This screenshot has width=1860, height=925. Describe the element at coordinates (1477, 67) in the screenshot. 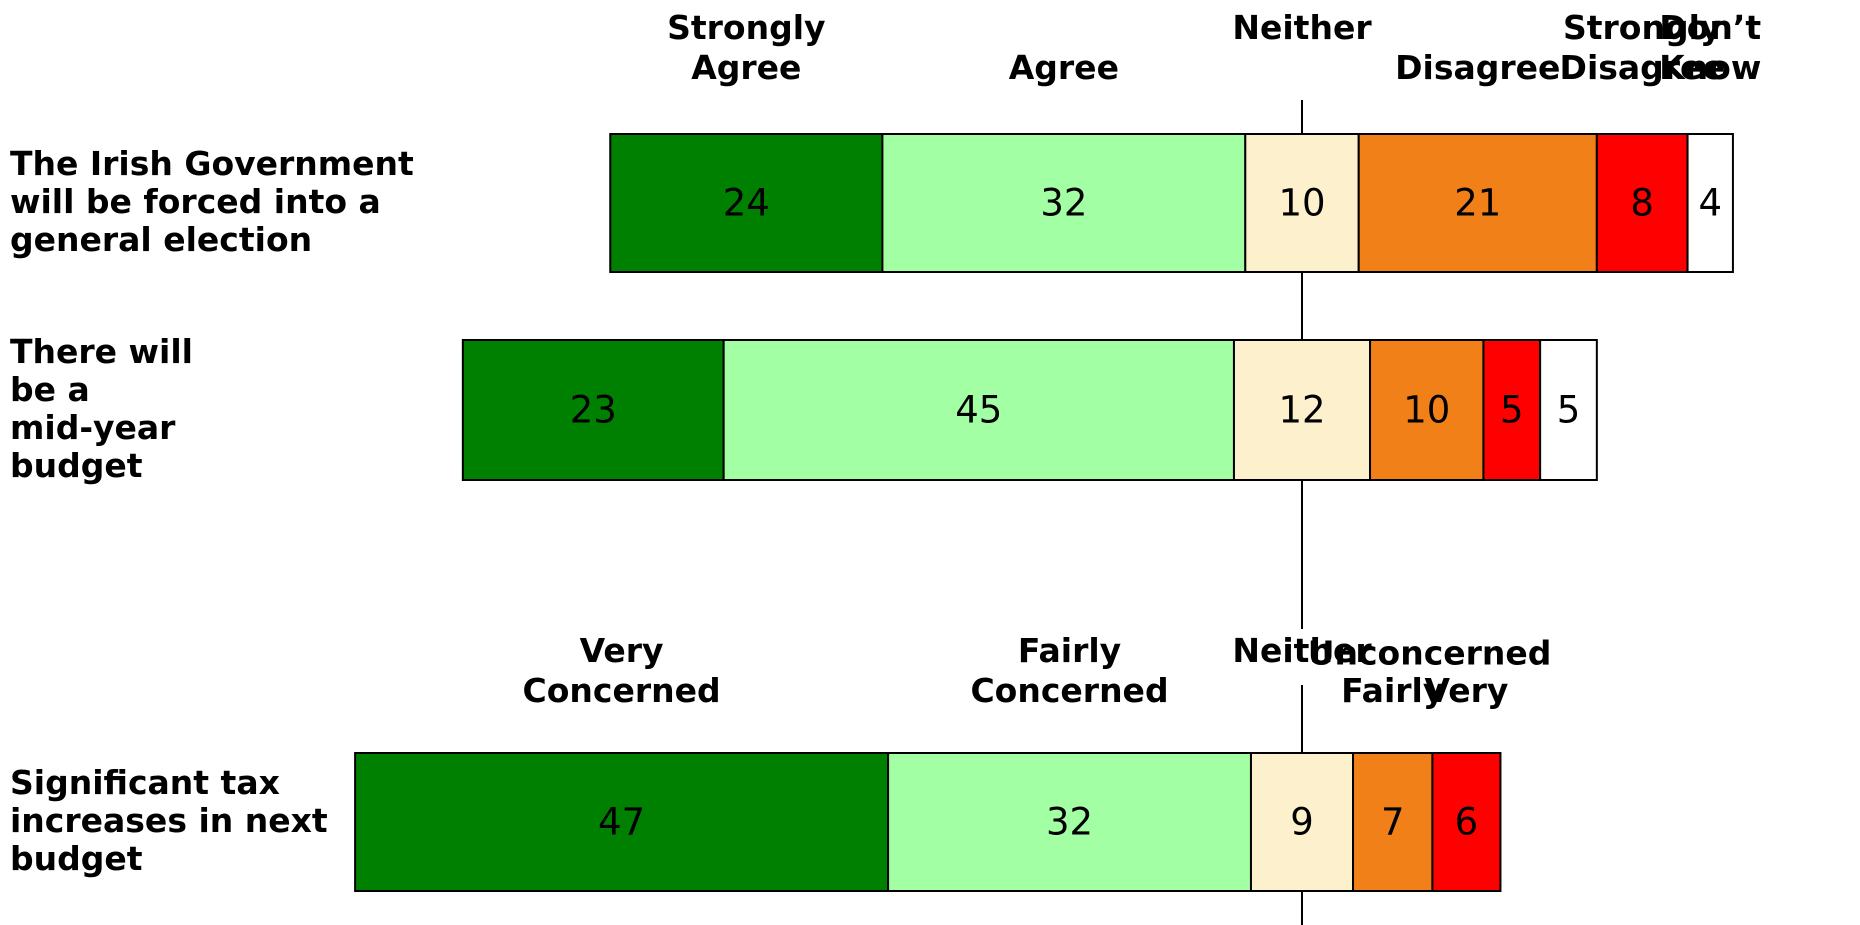

I see `legend-label: Disagree` at that location.